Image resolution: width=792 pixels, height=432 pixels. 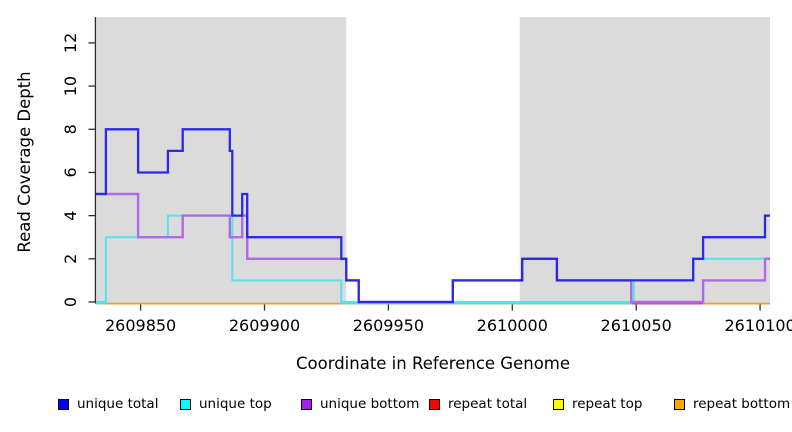 What do you see at coordinates (70, 129) in the screenshot?
I see `y-tick-label: 8` at bounding box center [70, 129].